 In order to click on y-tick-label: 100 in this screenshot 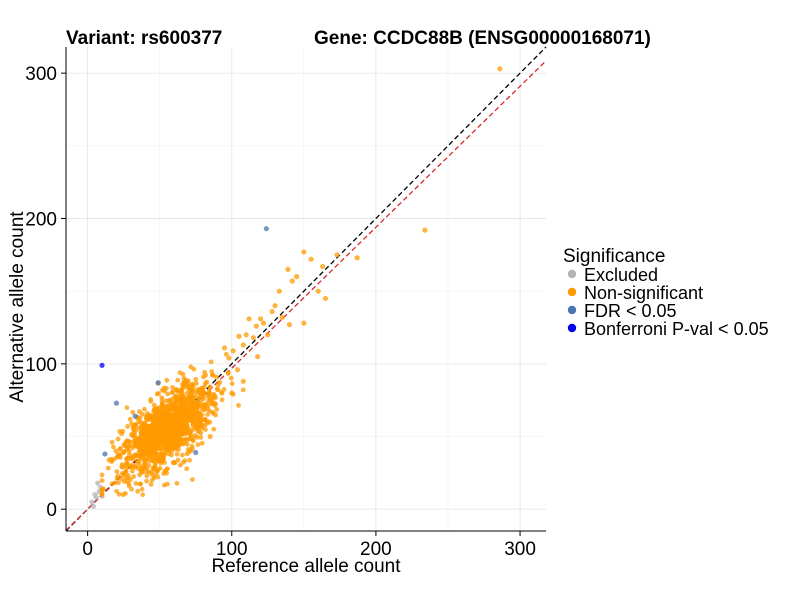, I will do `click(41, 365)`.